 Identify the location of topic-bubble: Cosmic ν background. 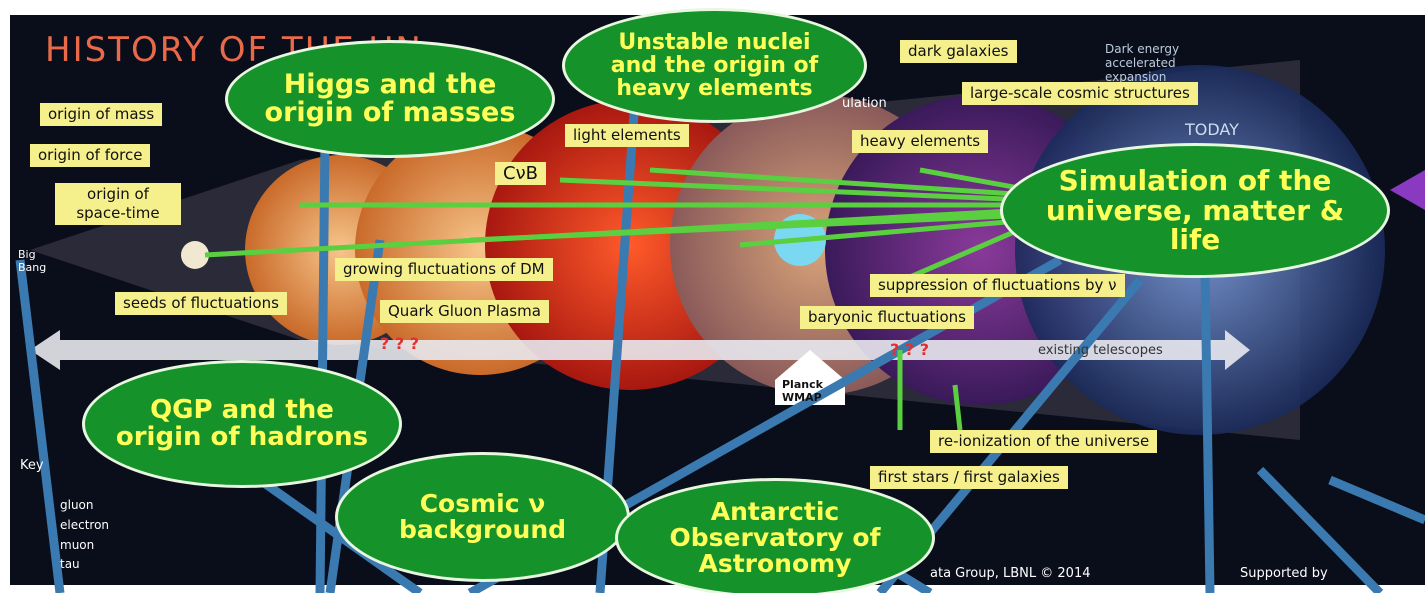
(482, 517).